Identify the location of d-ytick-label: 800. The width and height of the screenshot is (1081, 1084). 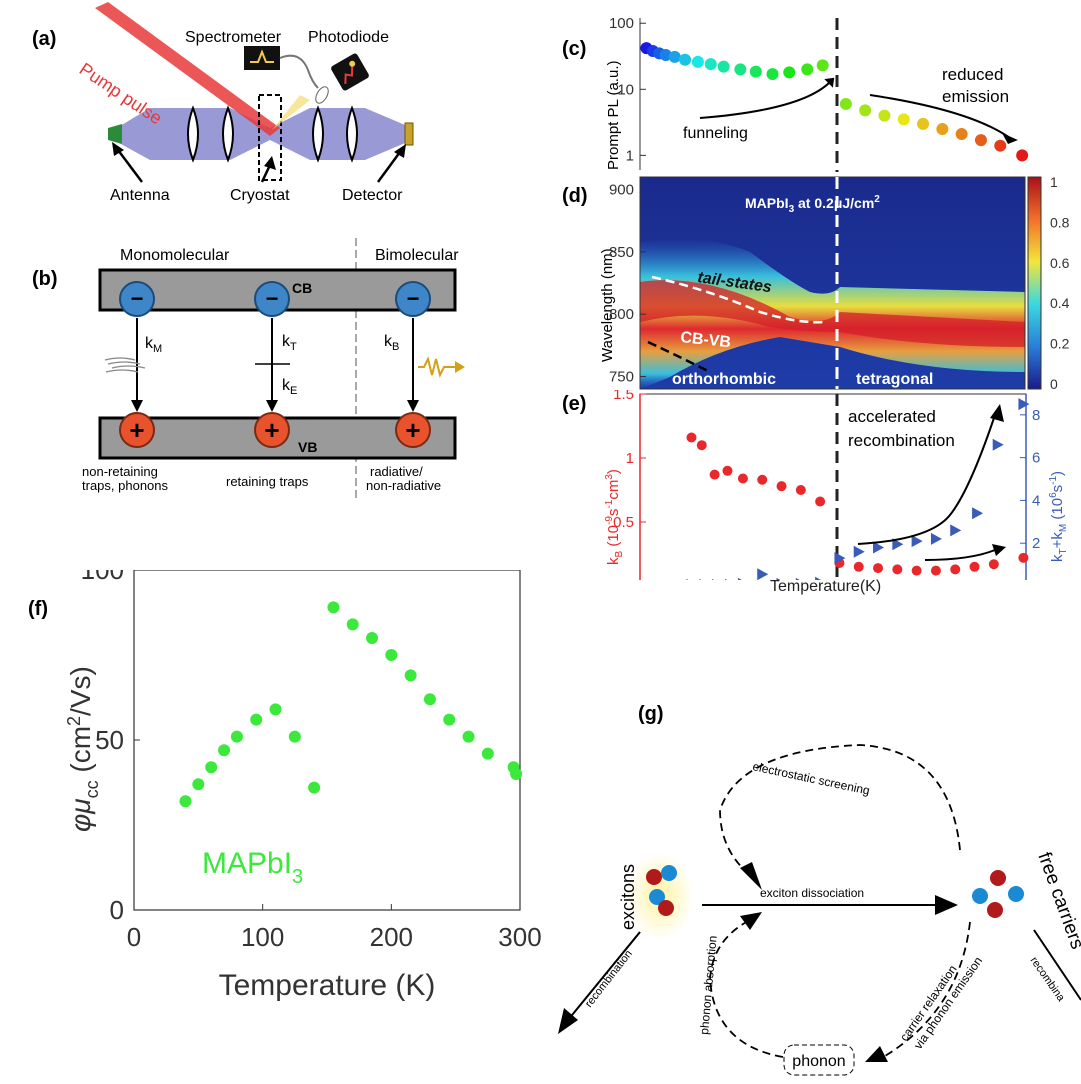
(621, 314).